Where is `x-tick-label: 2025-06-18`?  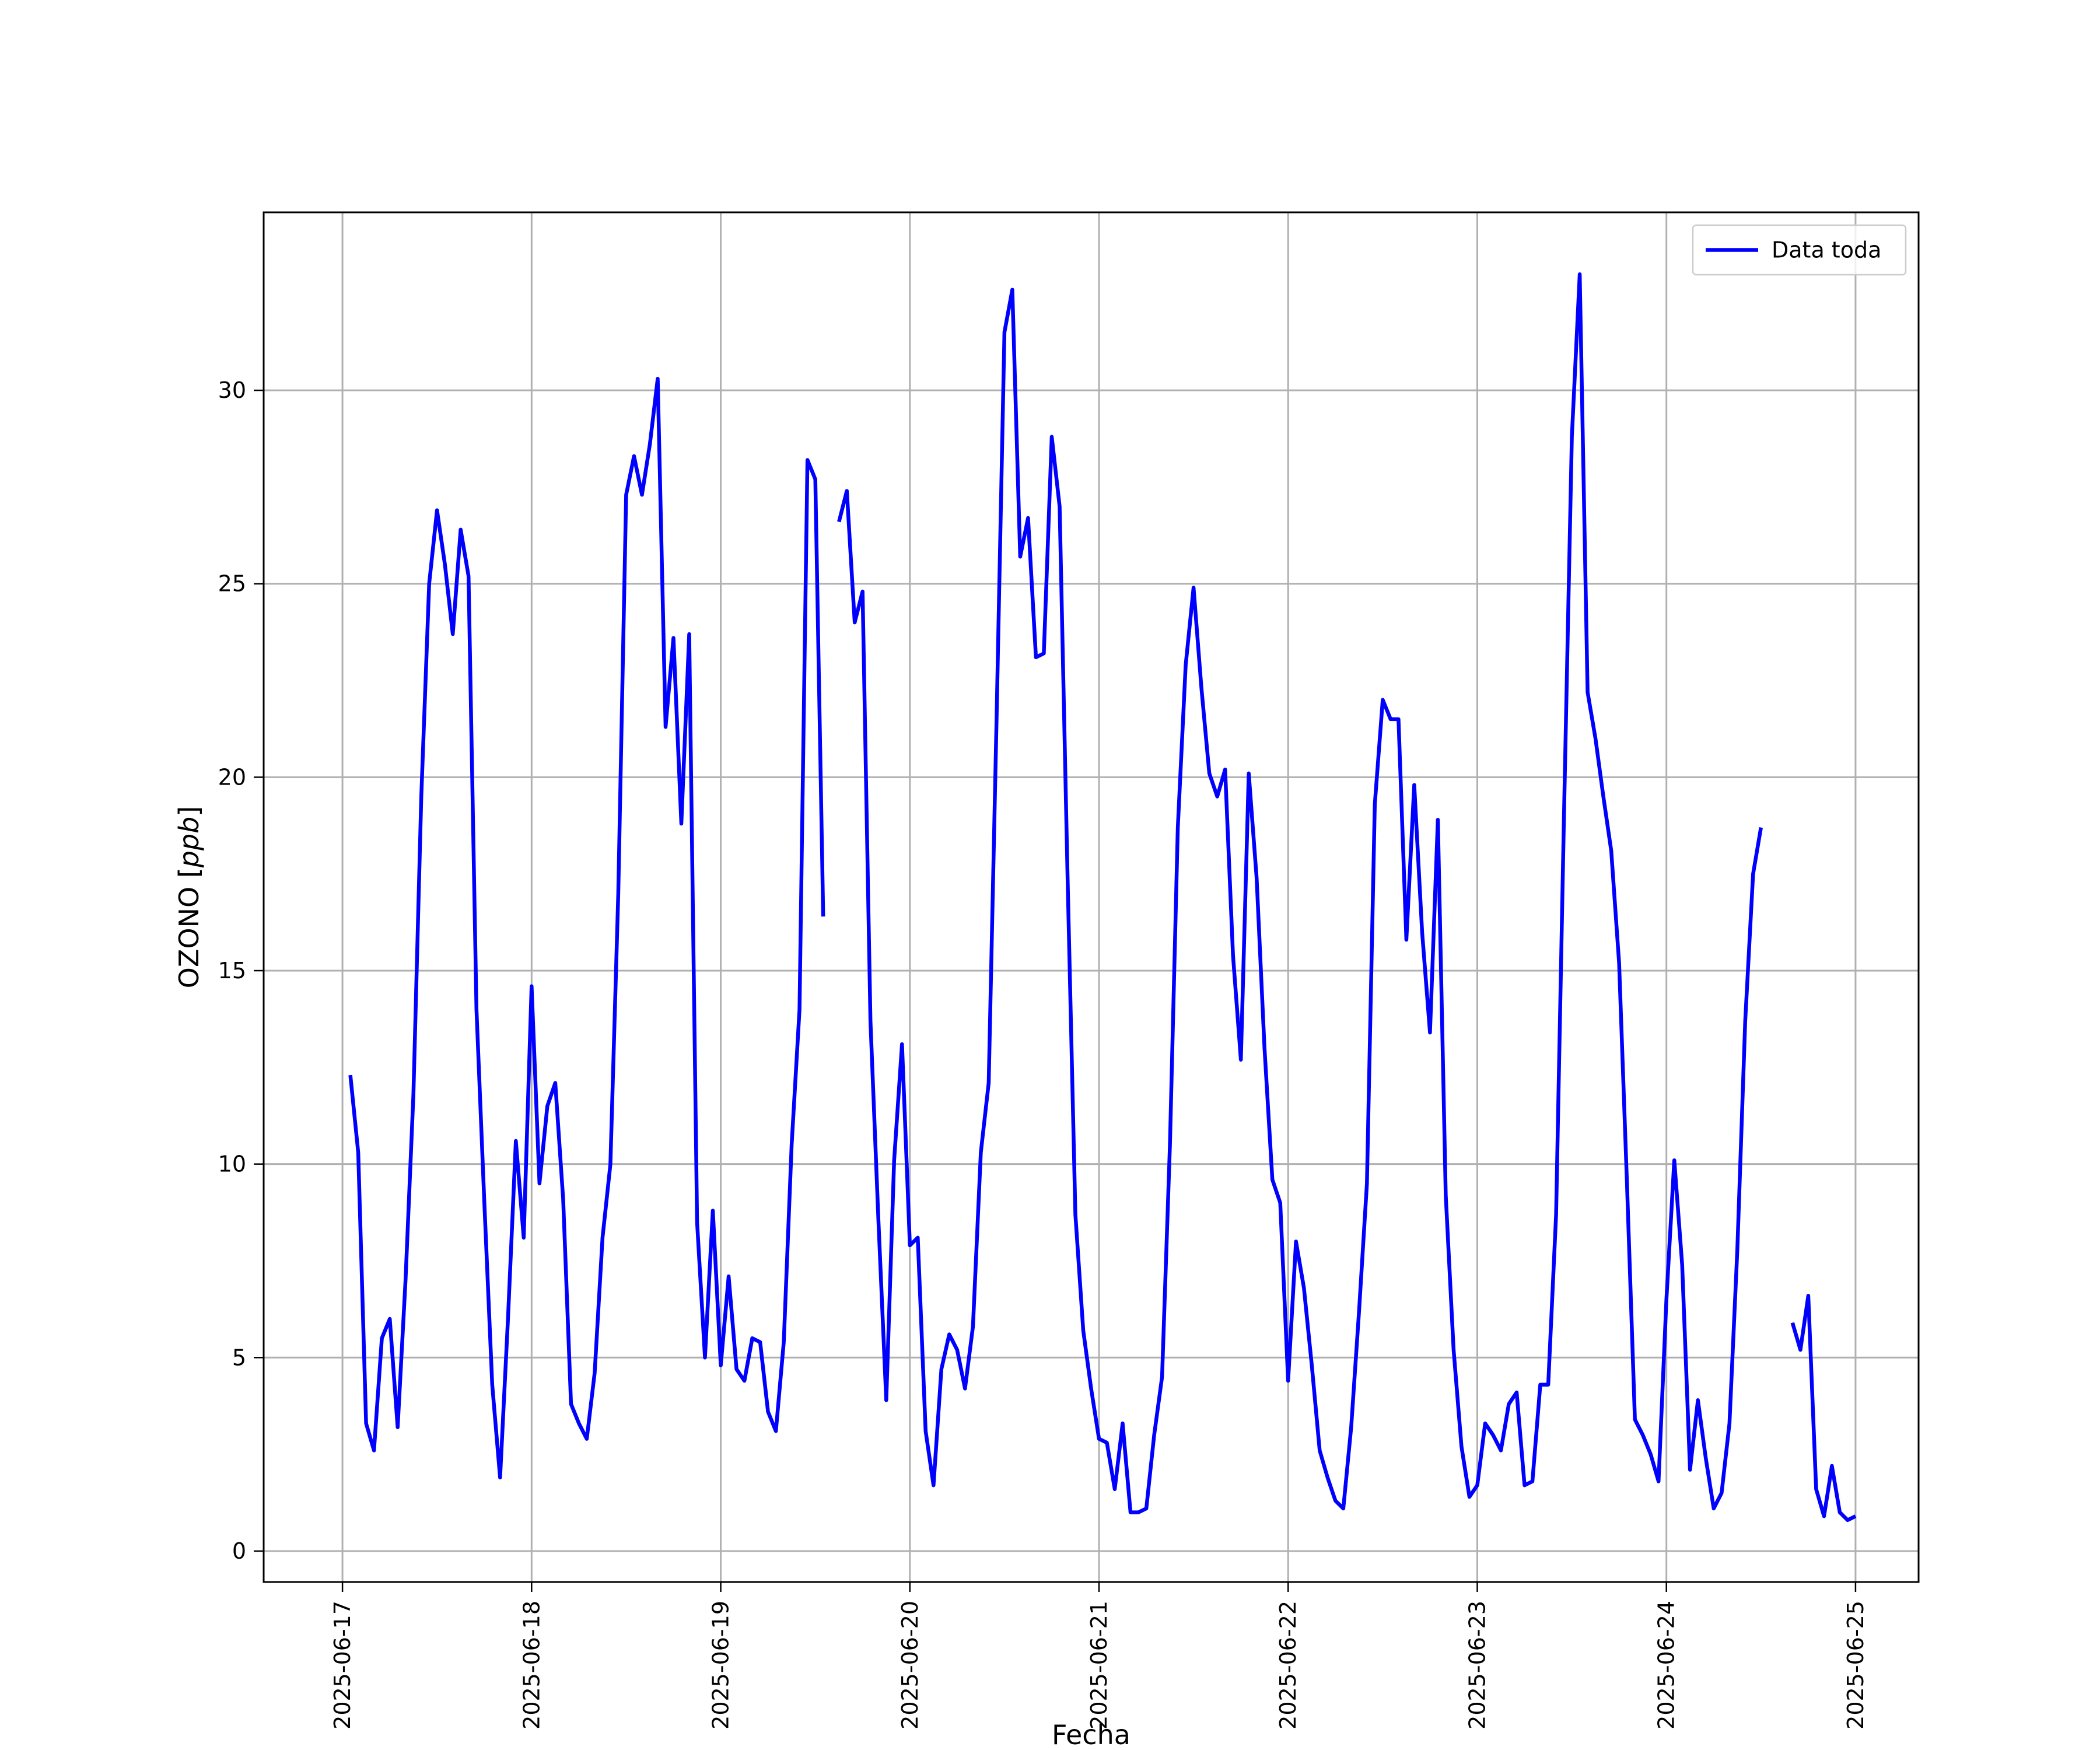 x-tick-label: 2025-06-18 is located at coordinates (531, 1665).